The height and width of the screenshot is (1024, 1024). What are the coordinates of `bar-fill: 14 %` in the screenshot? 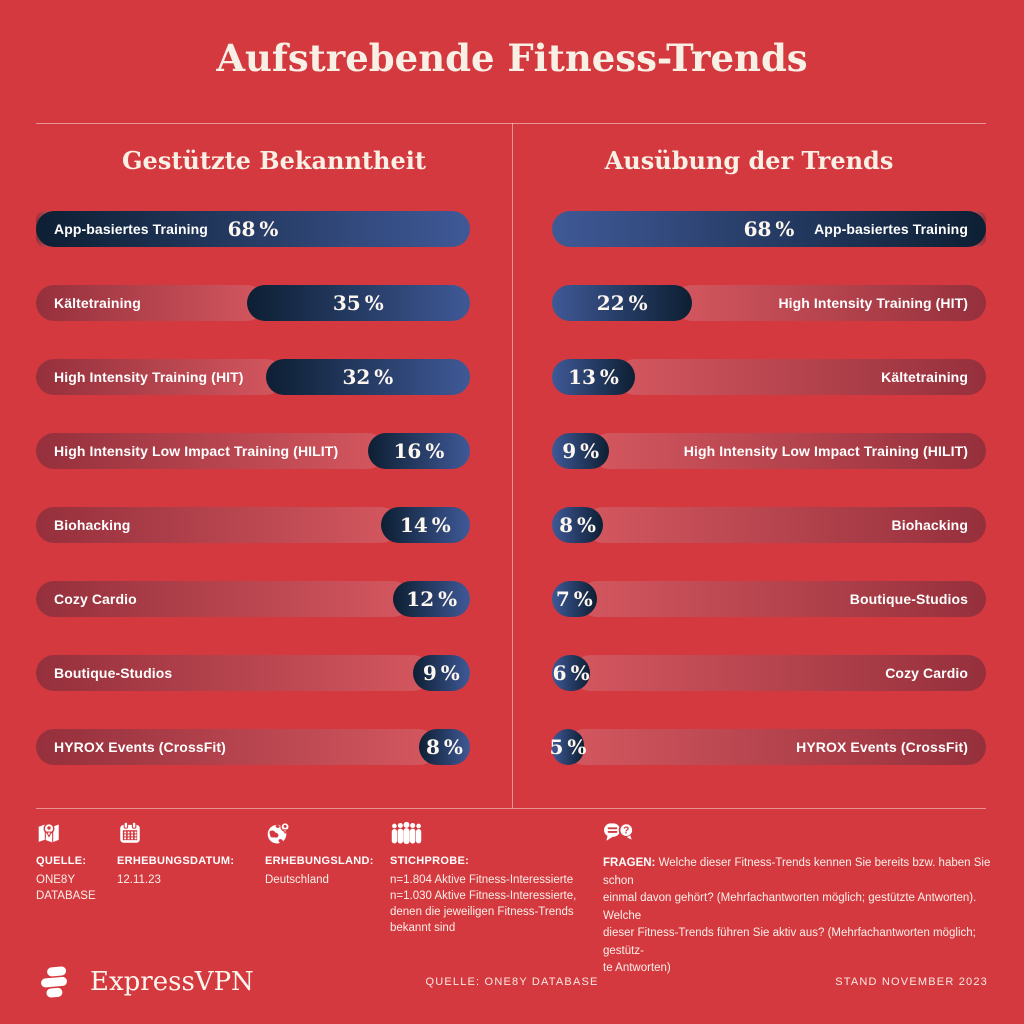 It's located at (425, 525).